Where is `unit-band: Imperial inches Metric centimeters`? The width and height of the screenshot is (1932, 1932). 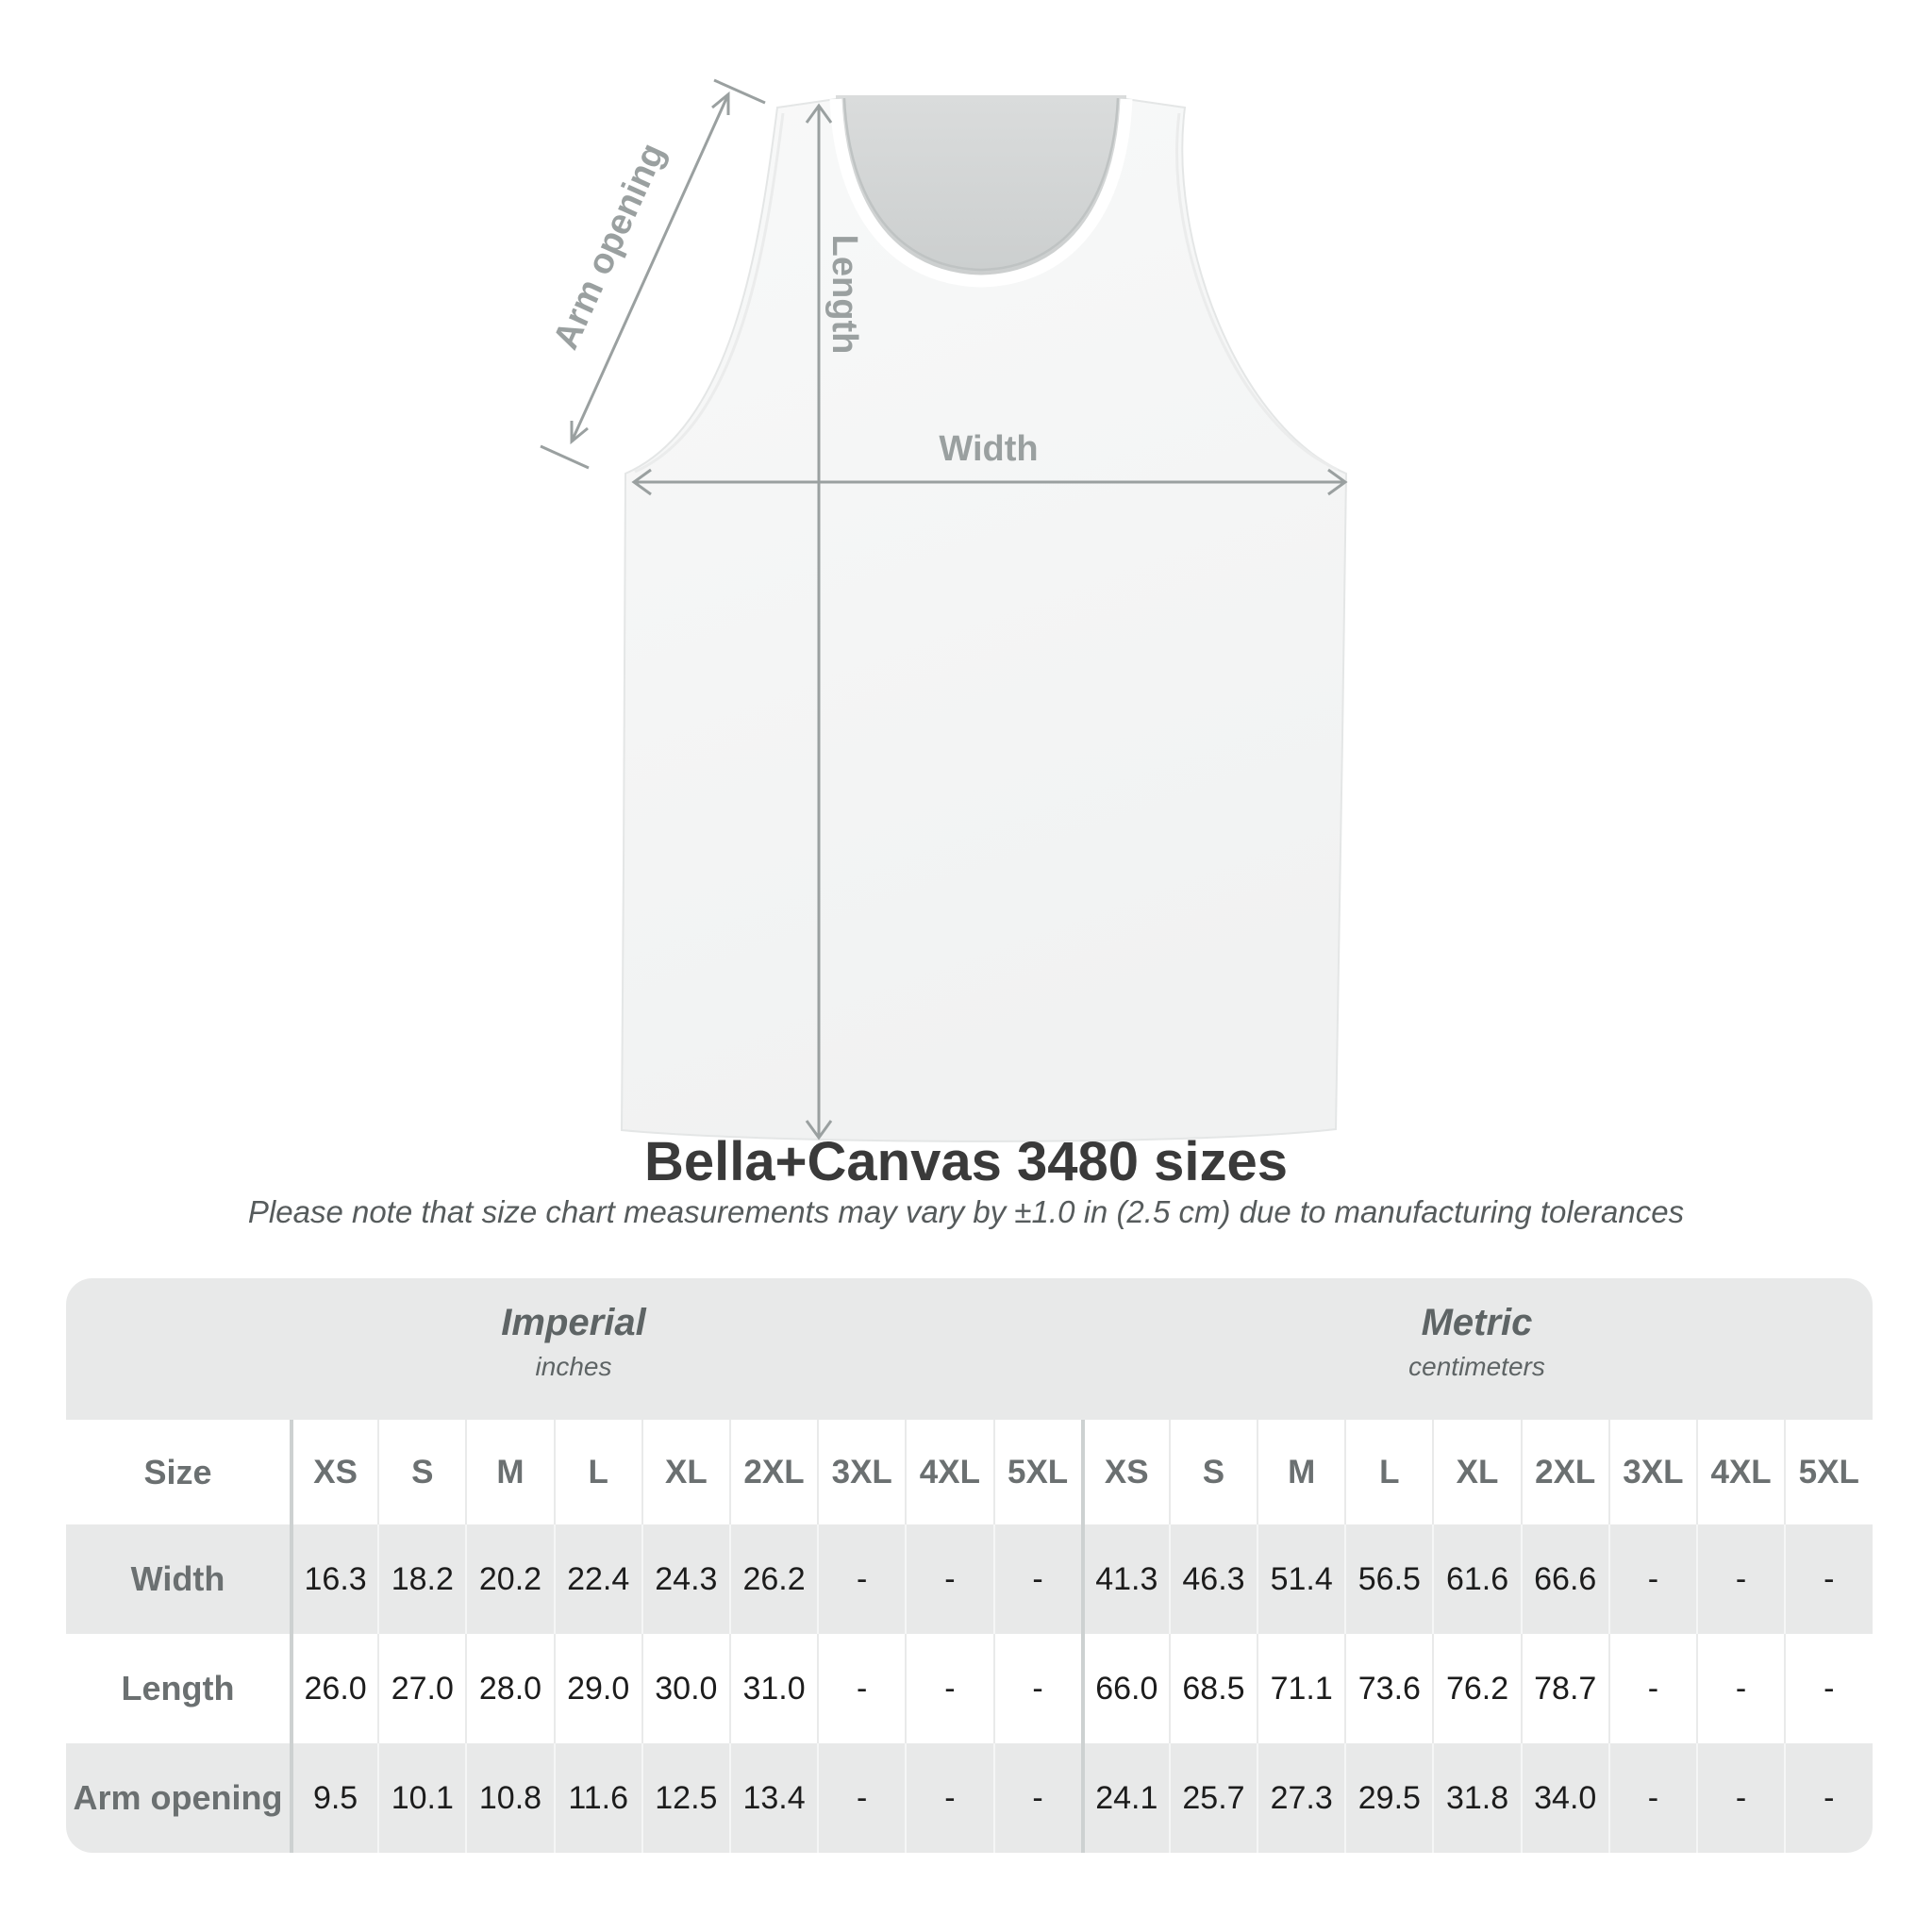 unit-band: Imperial inches Metric centimeters is located at coordinates (969, 1349).